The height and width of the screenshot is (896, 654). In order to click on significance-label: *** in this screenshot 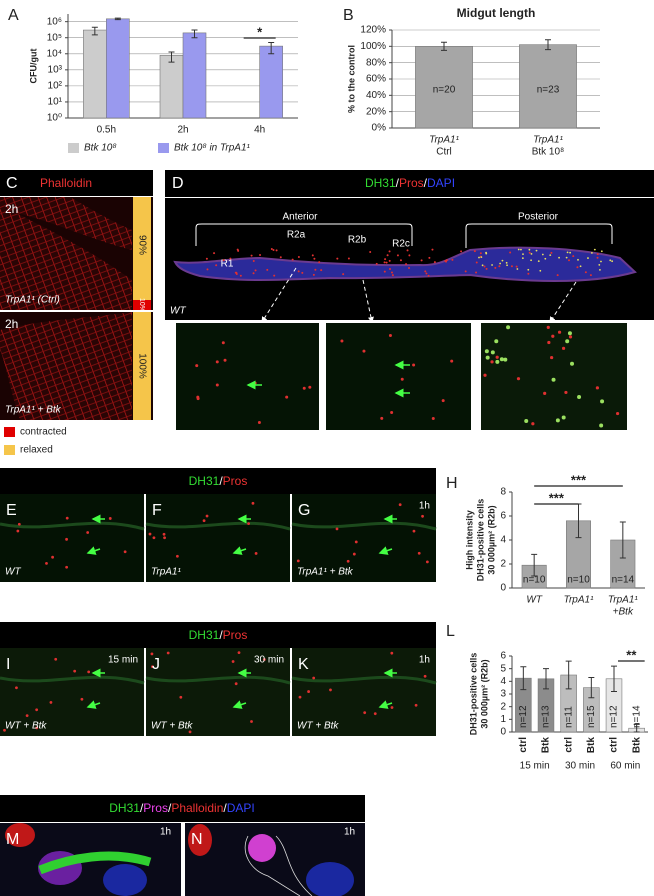, I will do `click(557, 497)`.